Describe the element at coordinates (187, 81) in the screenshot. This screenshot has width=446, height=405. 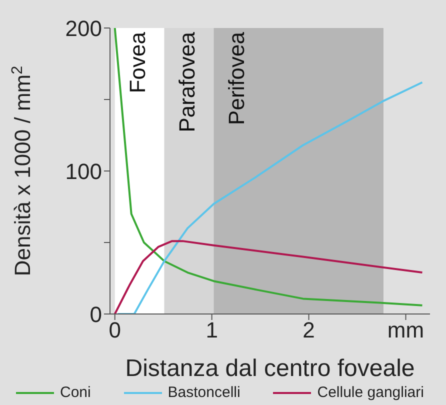
I see `band-label: Parafovea` at that location.